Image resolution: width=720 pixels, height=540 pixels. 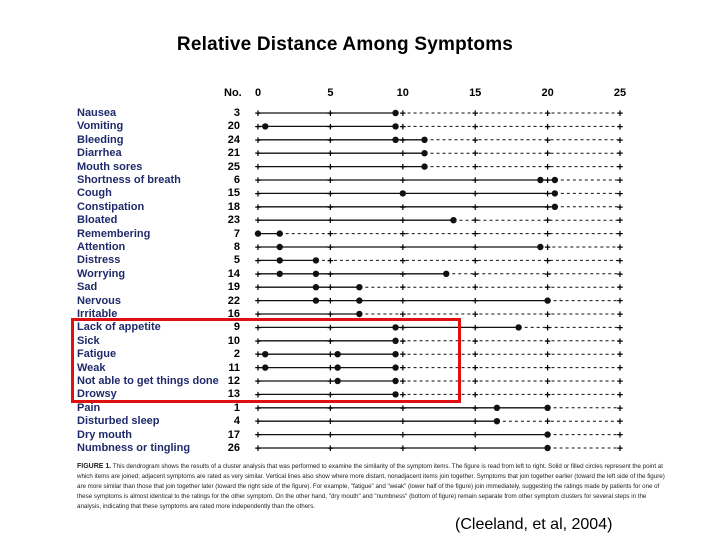 What do you see at coordinates (97, 314) in the screenshot?
I see `symptom-label: Irritable` at bounding box center [97, 314].